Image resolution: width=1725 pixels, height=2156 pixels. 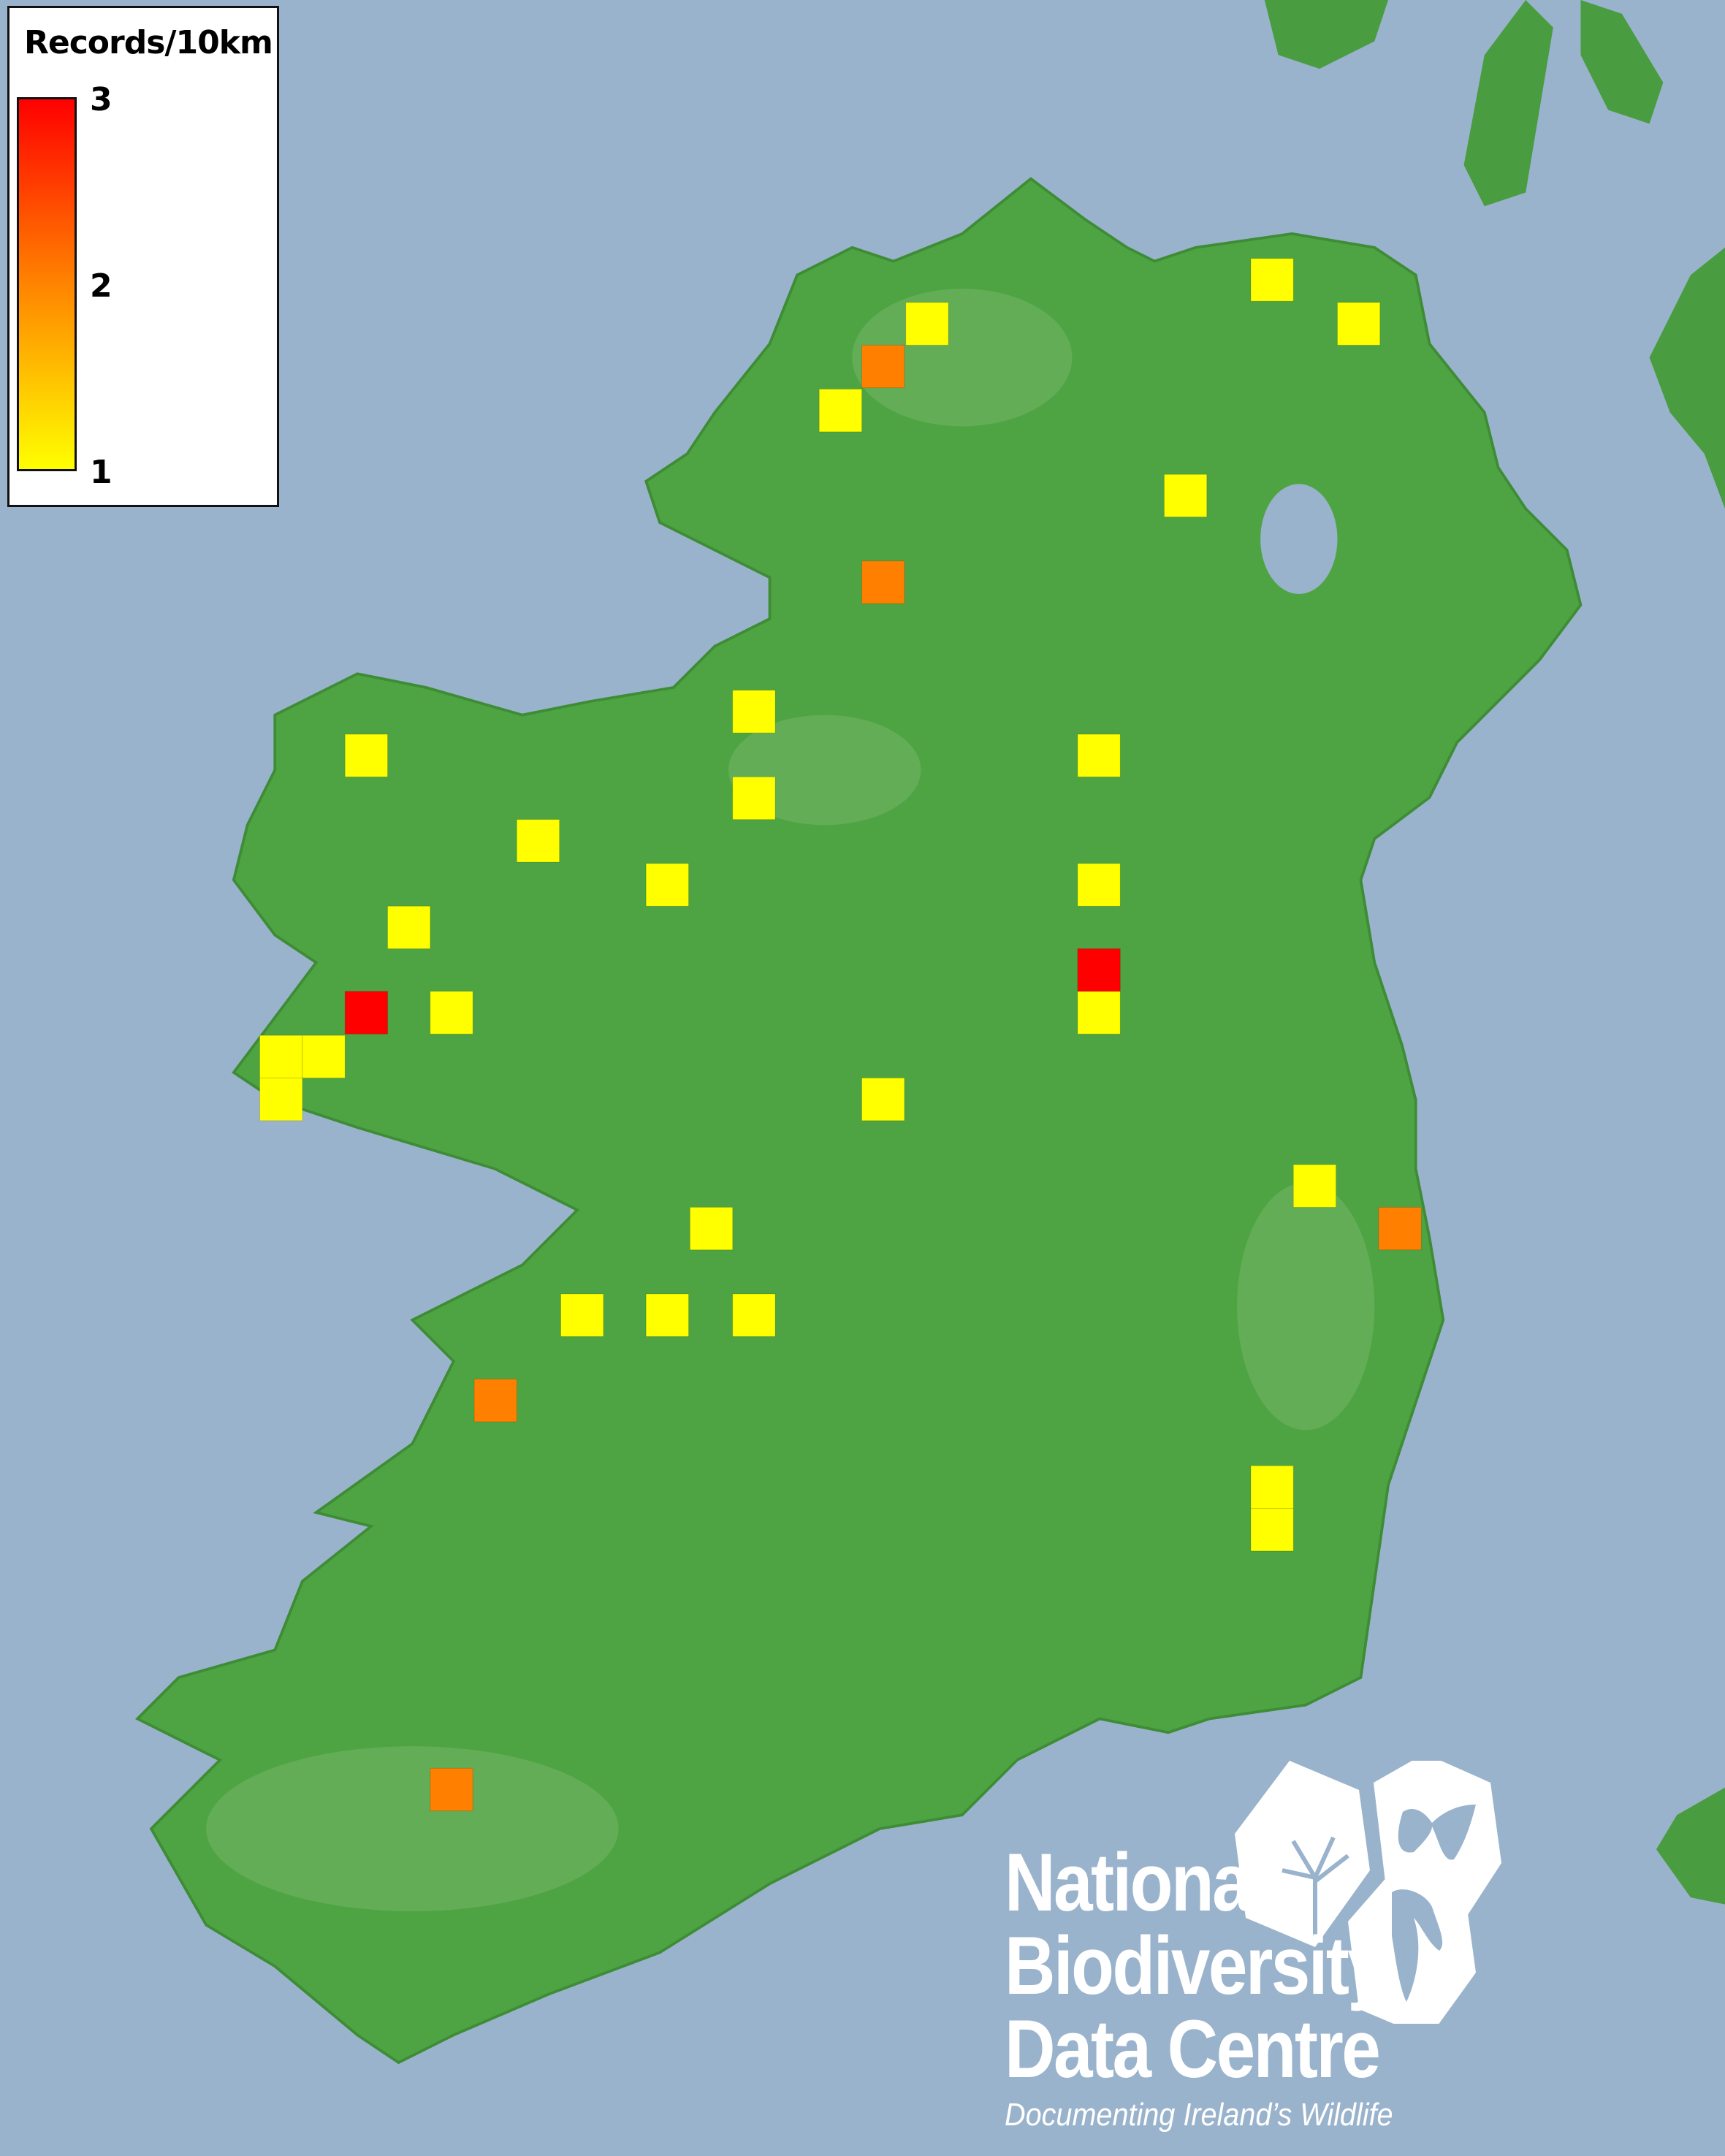 I want to click on logo-line-data-centre: Data Centre, so click(x=1193, y=2049).